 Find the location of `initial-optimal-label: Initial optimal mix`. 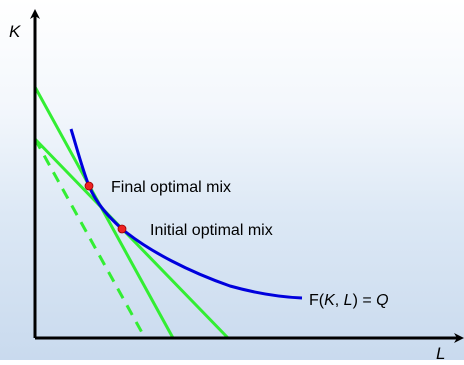

initial-optimal-label: Initial optimal mix is located at coordinates (211, 230).